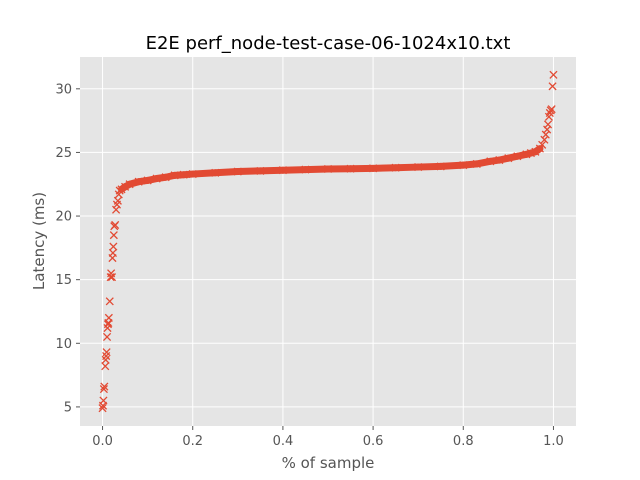 The width and height of the screenshot is (640, 480). What do you see at coordinates (463, 441) in the screenshot?
I see `x-tick-label: 0.8` at bounding box center [463, 441].